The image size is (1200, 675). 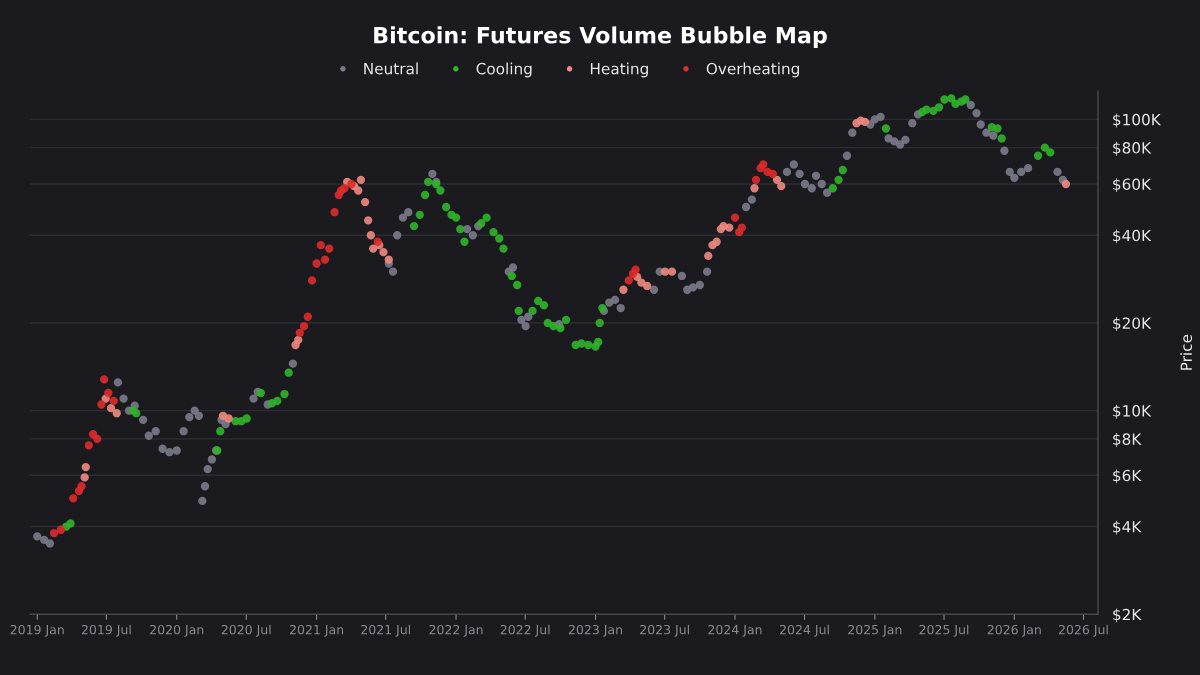 I want to click on x-tick-label: 2025 Jul, so click(x=944, y=630).